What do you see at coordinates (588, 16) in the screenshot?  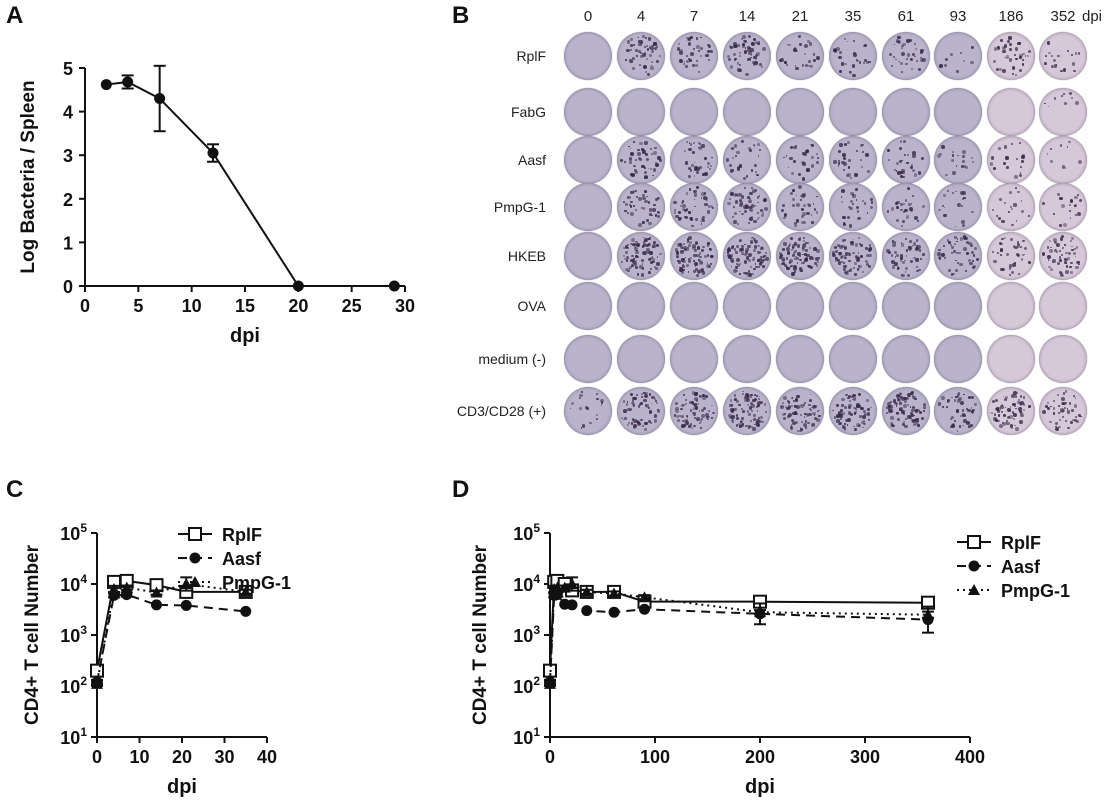 I see `plate-column-label: 0` at bounding box center [588, 16].